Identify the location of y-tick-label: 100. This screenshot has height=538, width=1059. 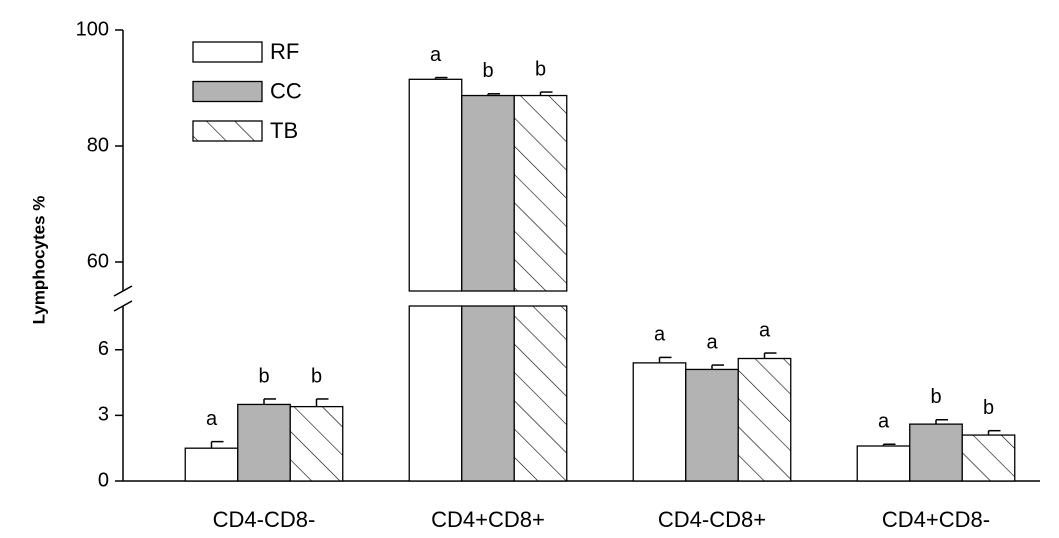
(92, 29).